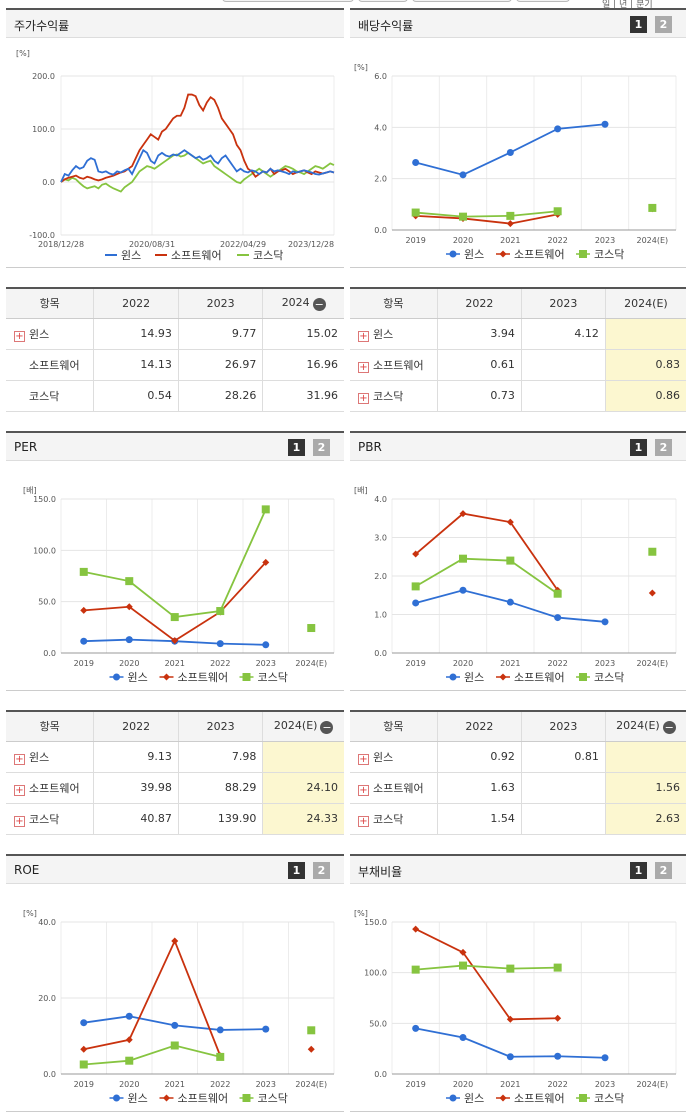 The height and width of the screenshot is (1115, 691). I want to click on series-코스닥, so click(534, 212).